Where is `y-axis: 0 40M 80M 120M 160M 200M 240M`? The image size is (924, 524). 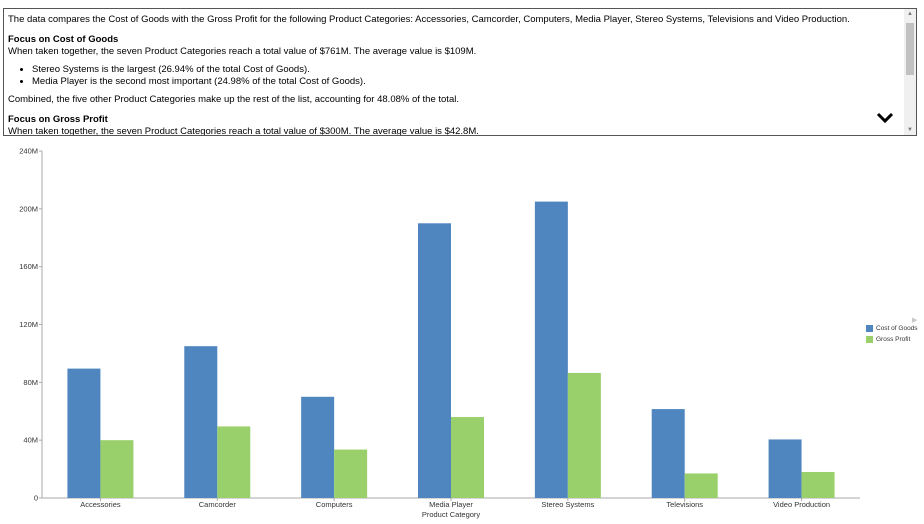 y-axis: 0 40M 80M 120M 160M 200M 240M is located at coordinates (31, 325).